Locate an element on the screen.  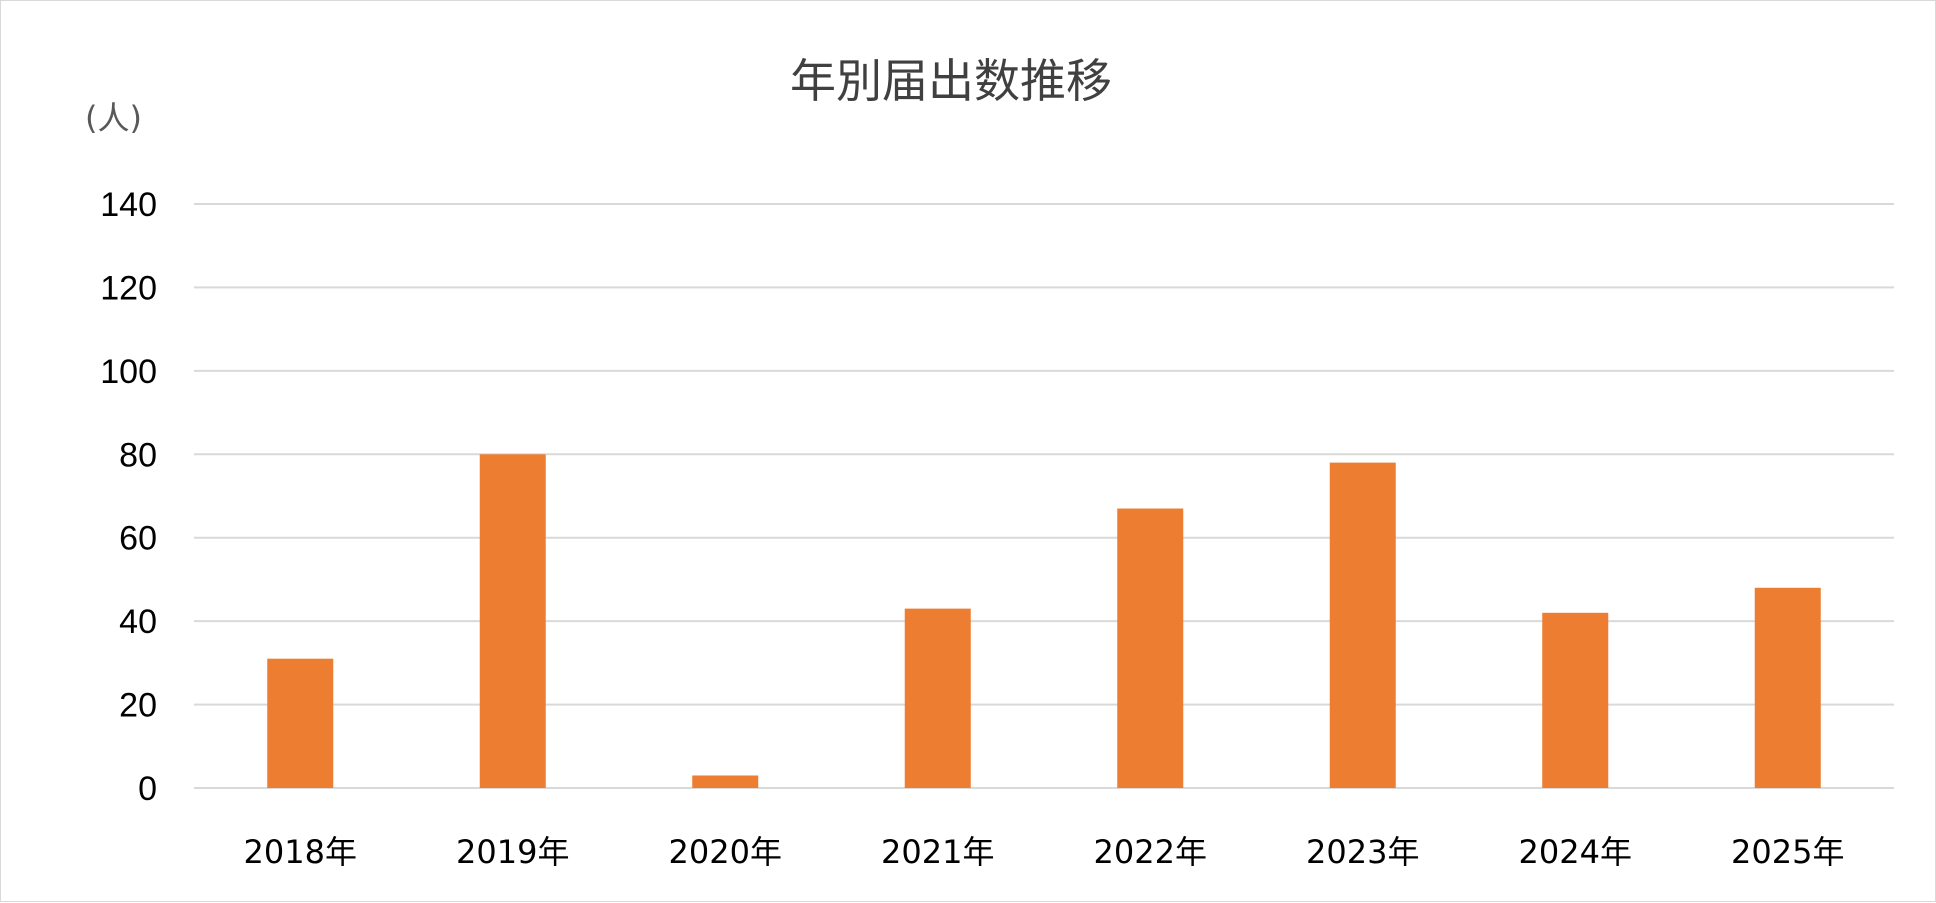
chart-title: 年別届出数推移 is located at coordinates (951, 81).